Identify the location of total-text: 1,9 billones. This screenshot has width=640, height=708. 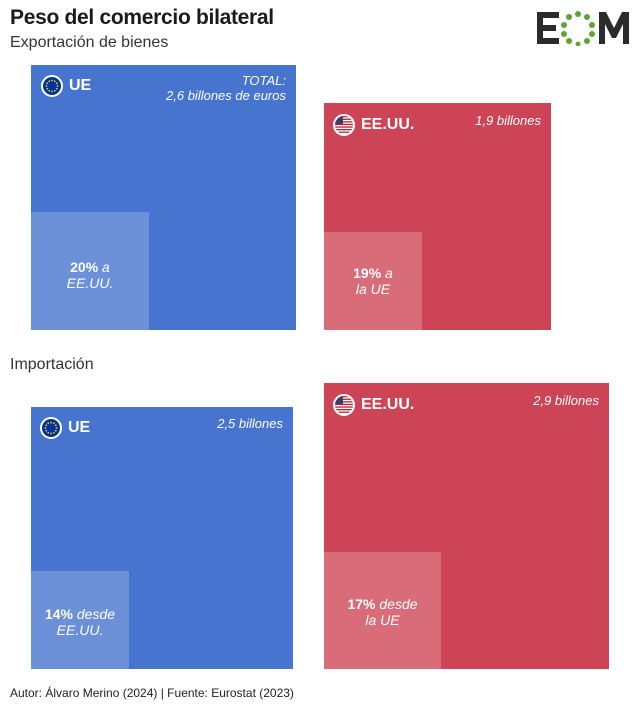
(508, 120).